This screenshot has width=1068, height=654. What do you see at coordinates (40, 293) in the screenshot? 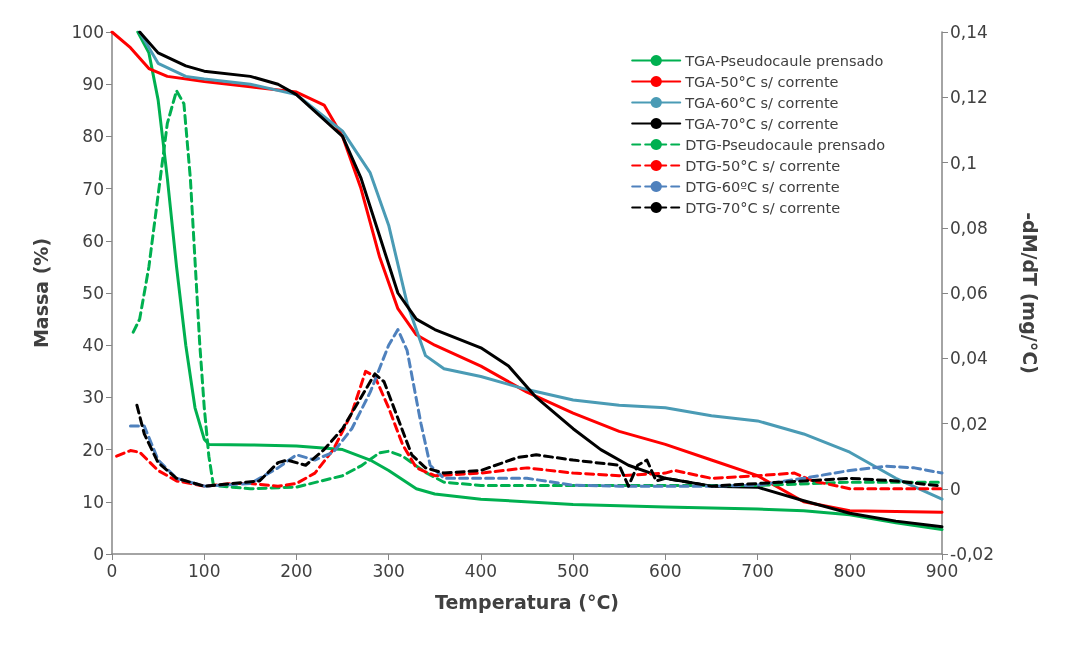
I see `y-axis-title: Massa (%)` at bounding box center [40, 293].